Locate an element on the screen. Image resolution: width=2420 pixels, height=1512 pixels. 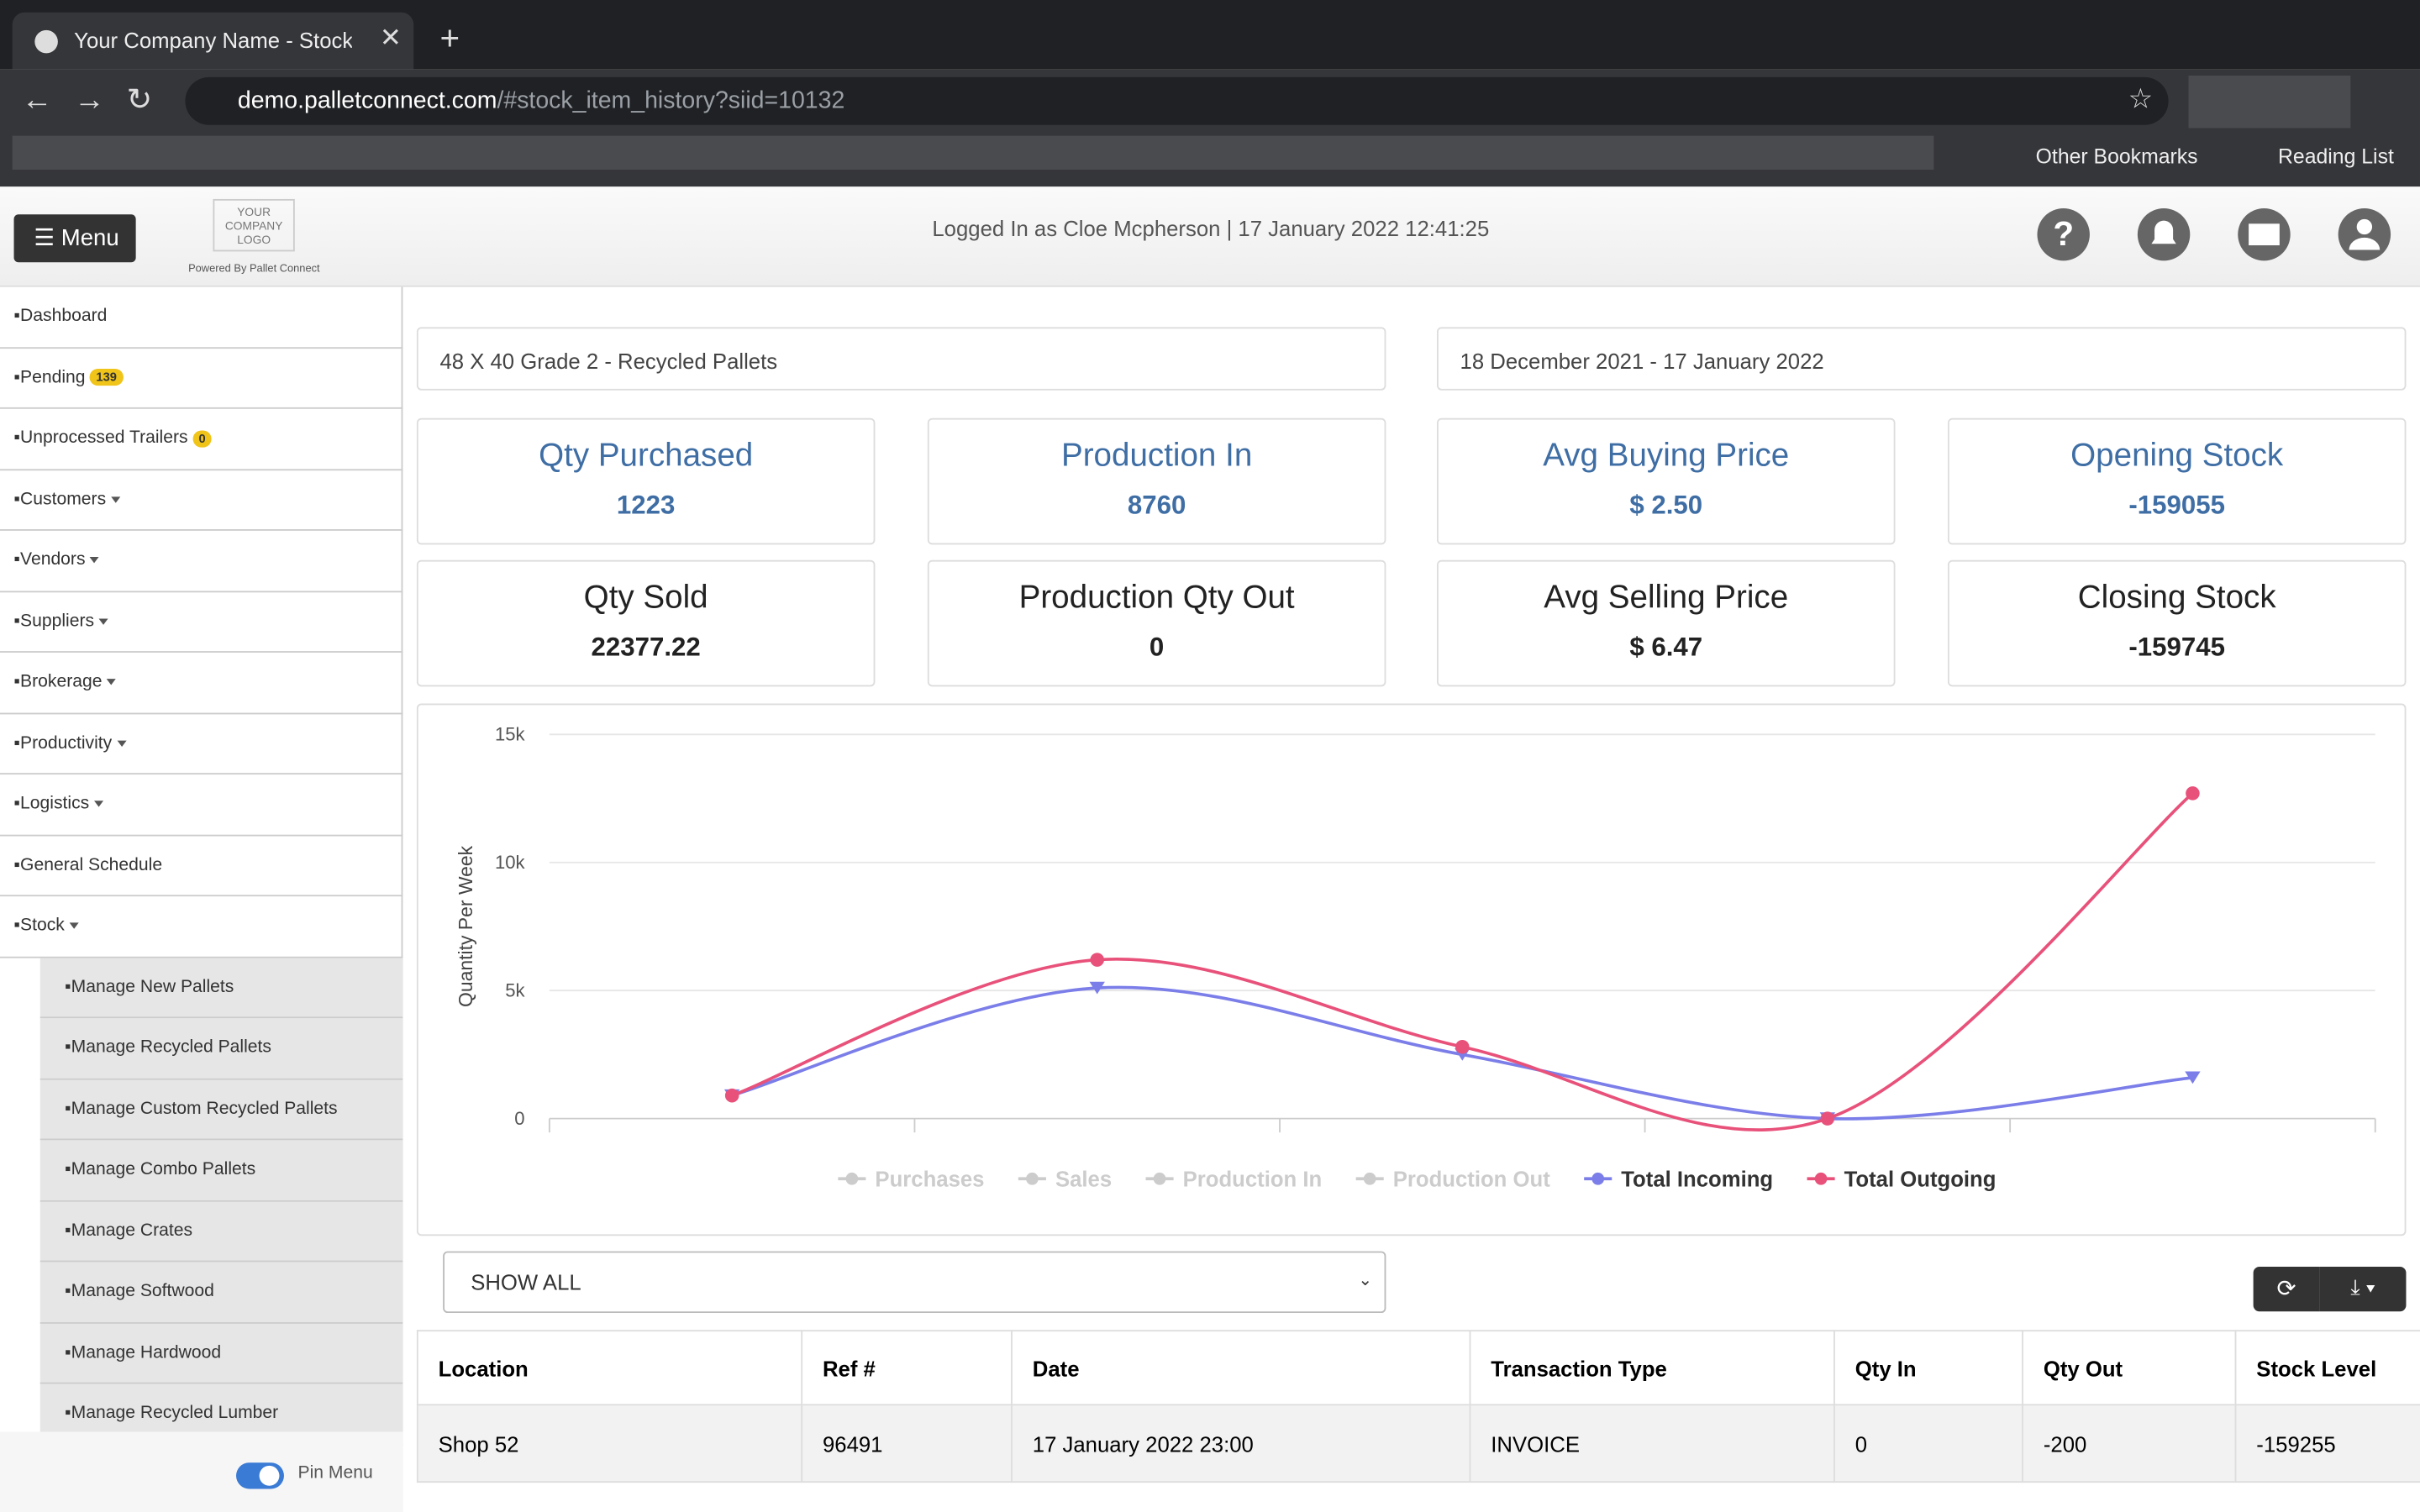
stat-card: Production In 8760 is located at coordinates (1156, 481).